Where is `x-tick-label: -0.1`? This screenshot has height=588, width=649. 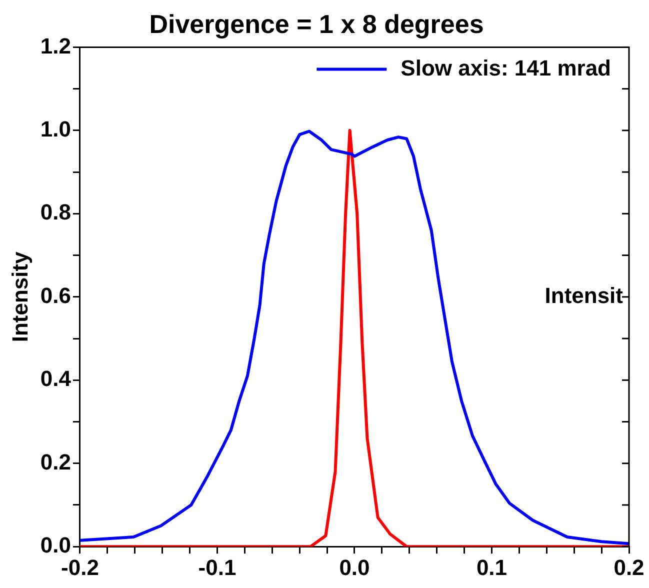
x-tick-label: -0.1 is located at coordinates (217, 567).